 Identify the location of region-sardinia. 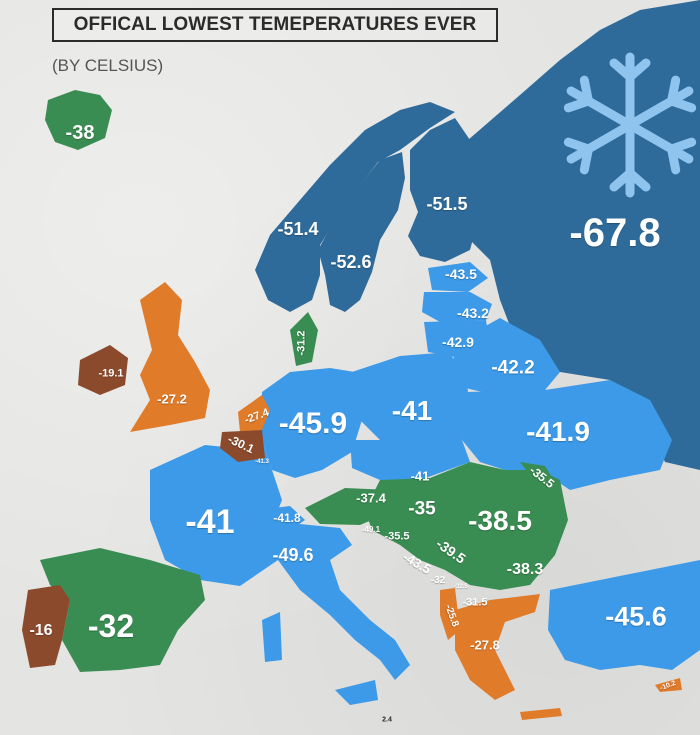
(272, 637).